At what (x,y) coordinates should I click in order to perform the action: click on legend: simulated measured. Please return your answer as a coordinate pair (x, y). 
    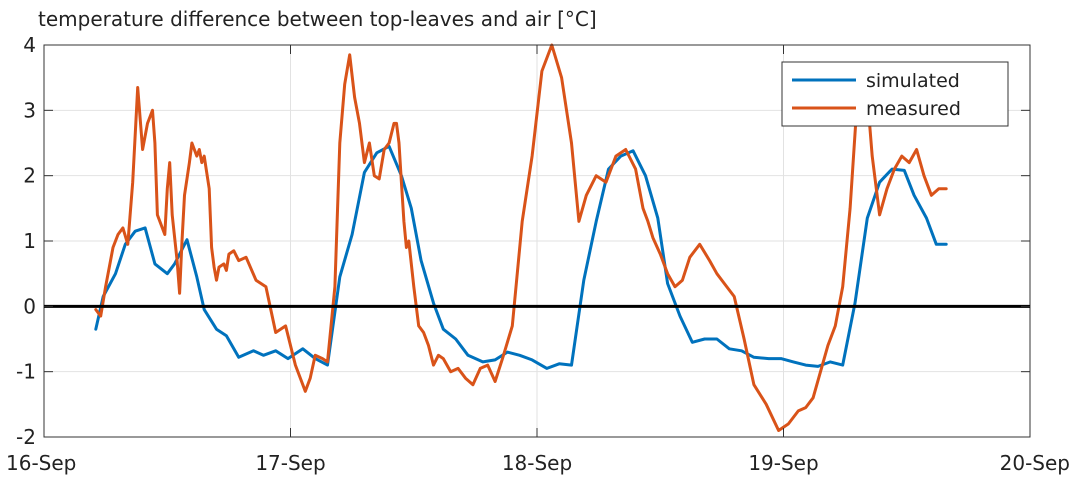
    Looking at the image, I should click on (895, 94).